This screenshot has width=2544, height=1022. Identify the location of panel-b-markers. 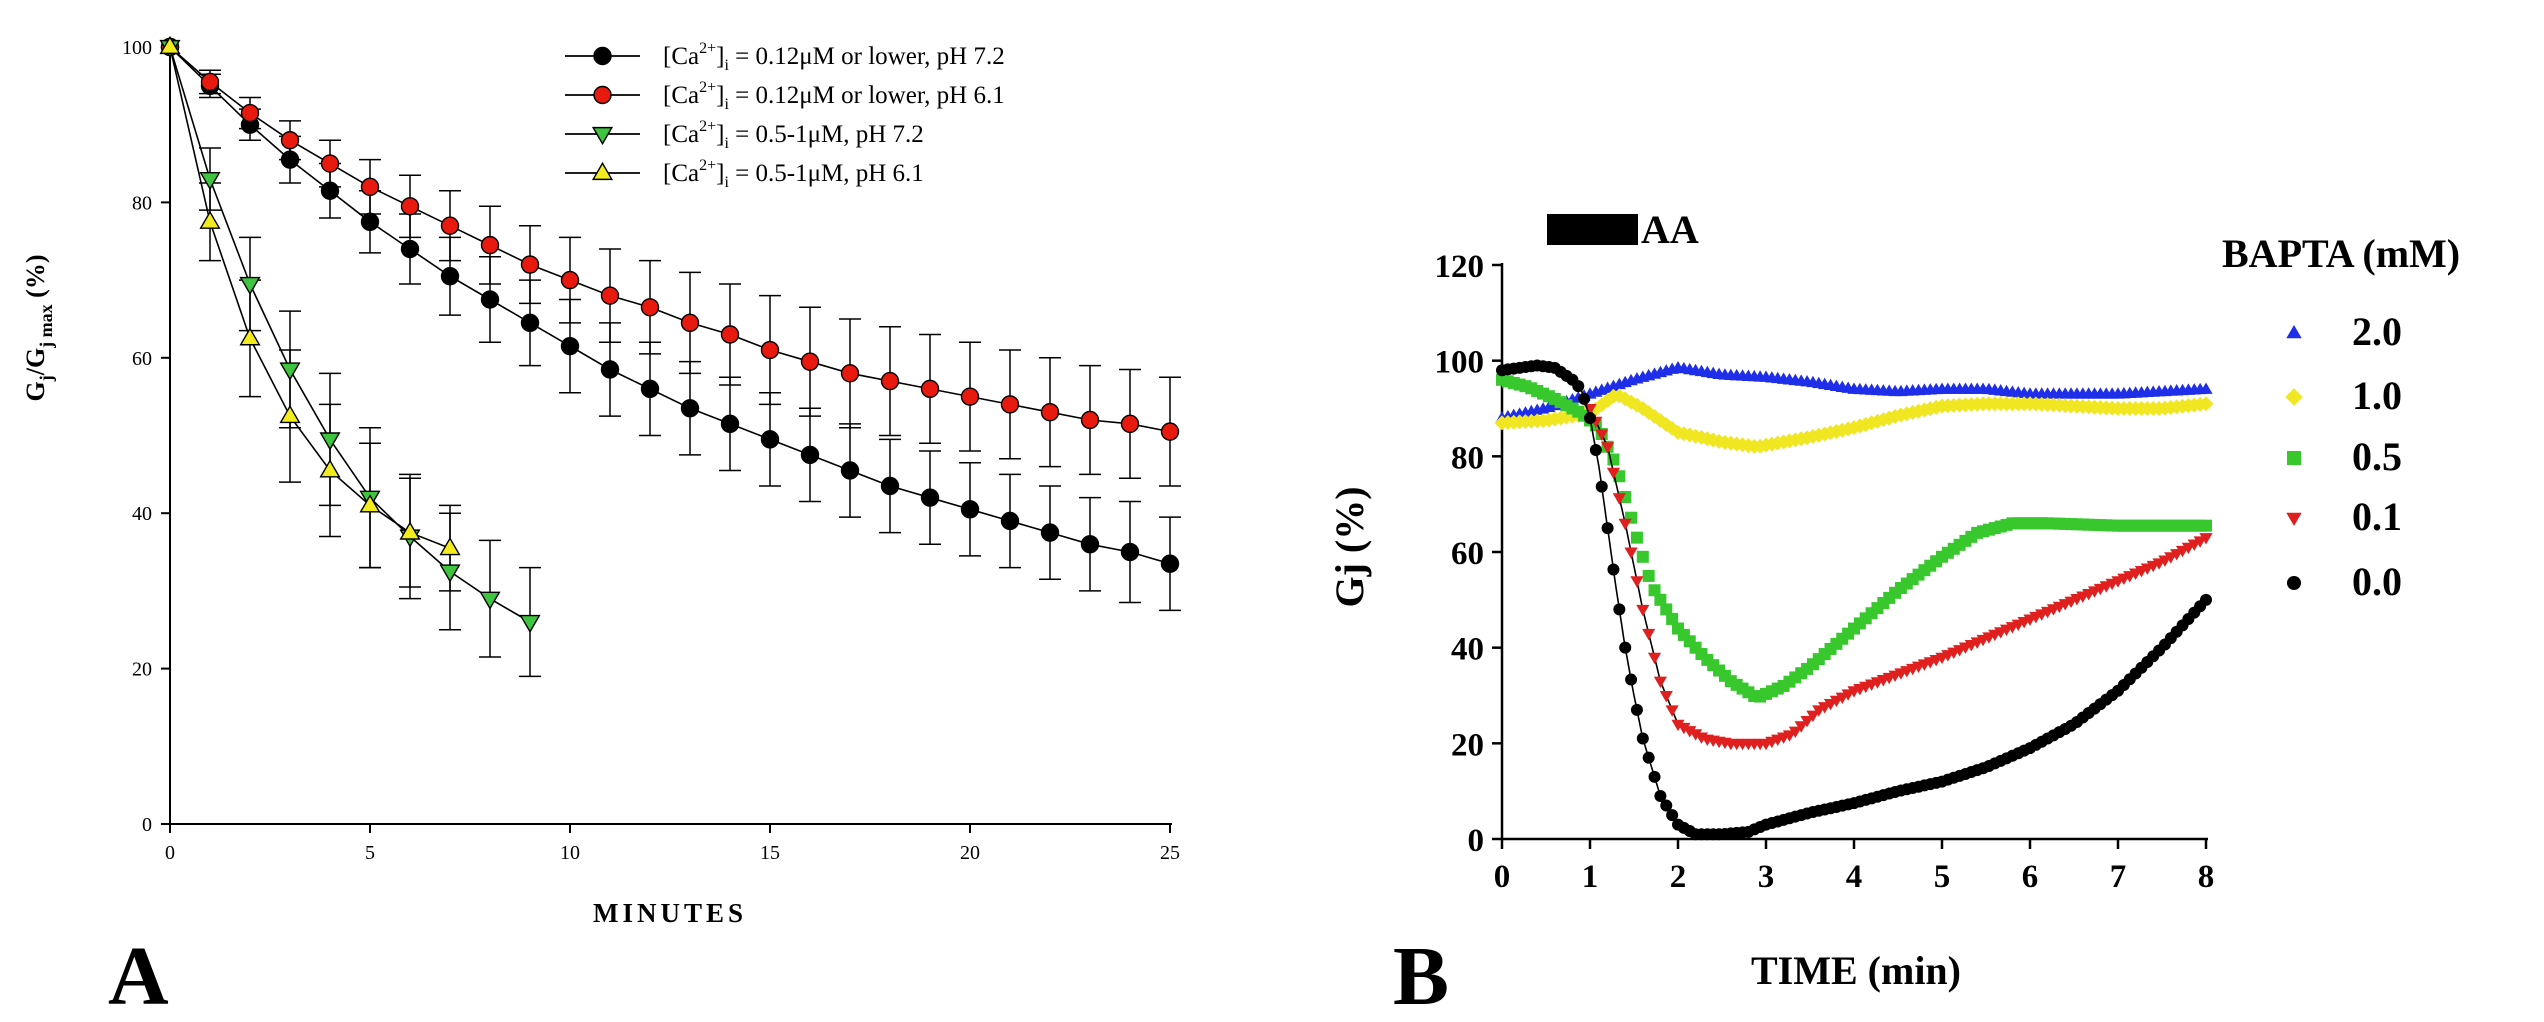
(1854, 600).